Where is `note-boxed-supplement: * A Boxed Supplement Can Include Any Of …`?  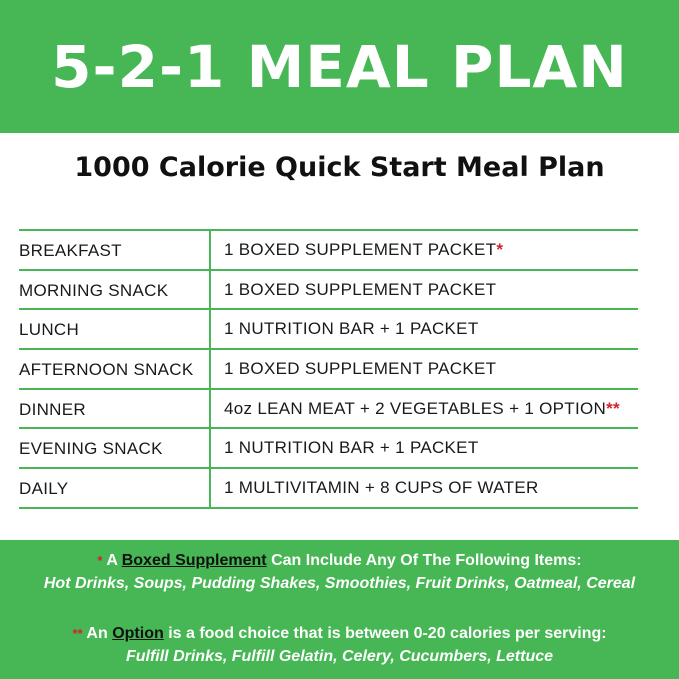 note-boxed-supplement: * A Boxed Supplement Can Include Any Of … is located at coordinates (339, 561).